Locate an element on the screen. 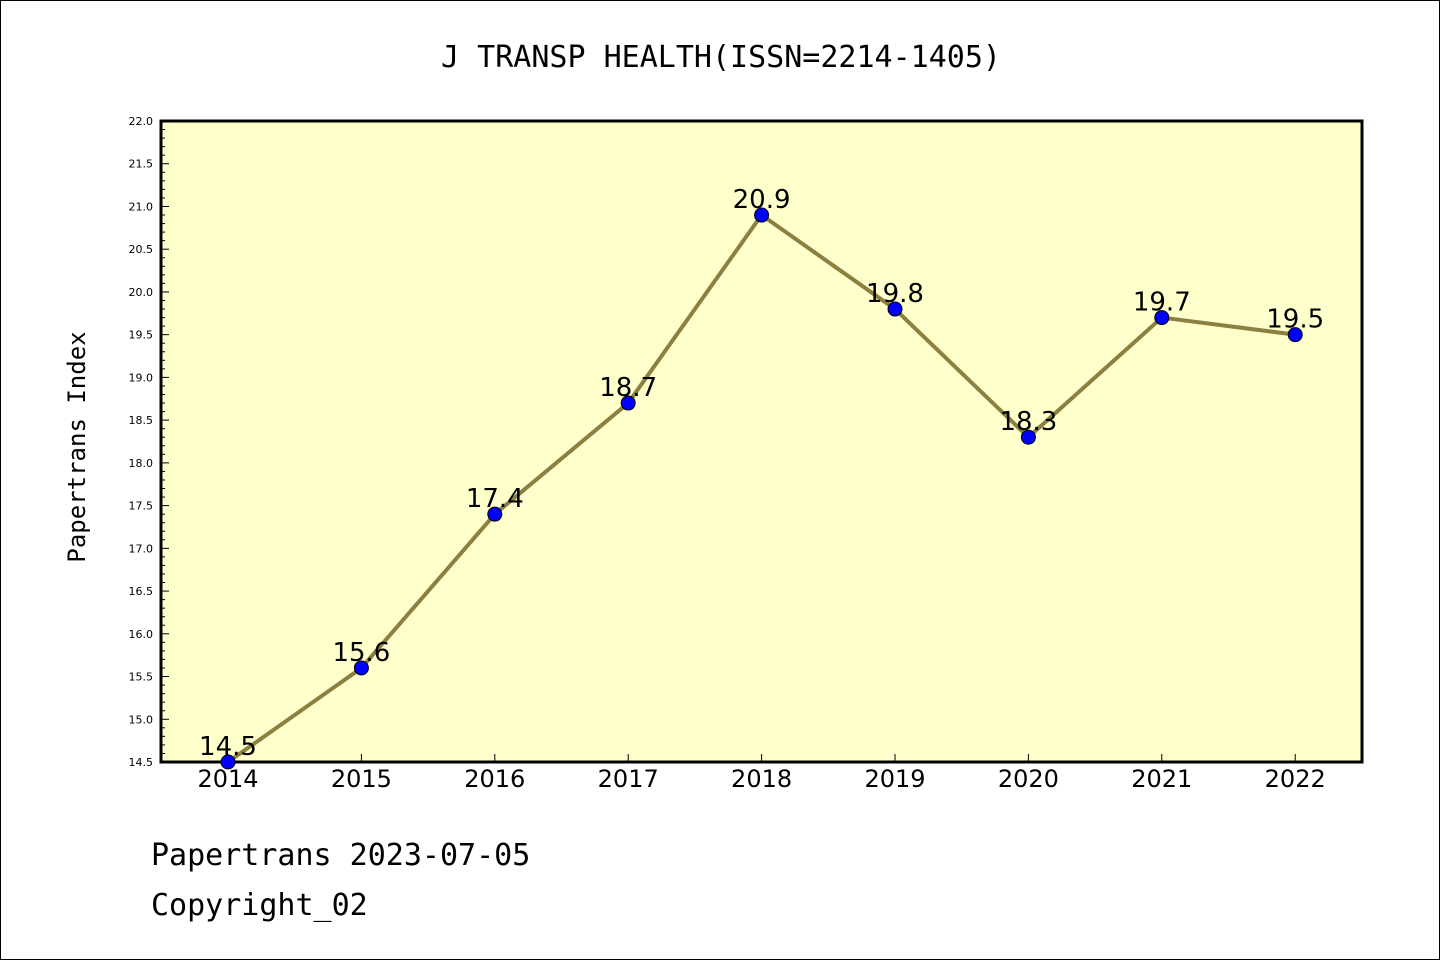  y-tick-label: 20.5 is located at coordinates (141, 249).